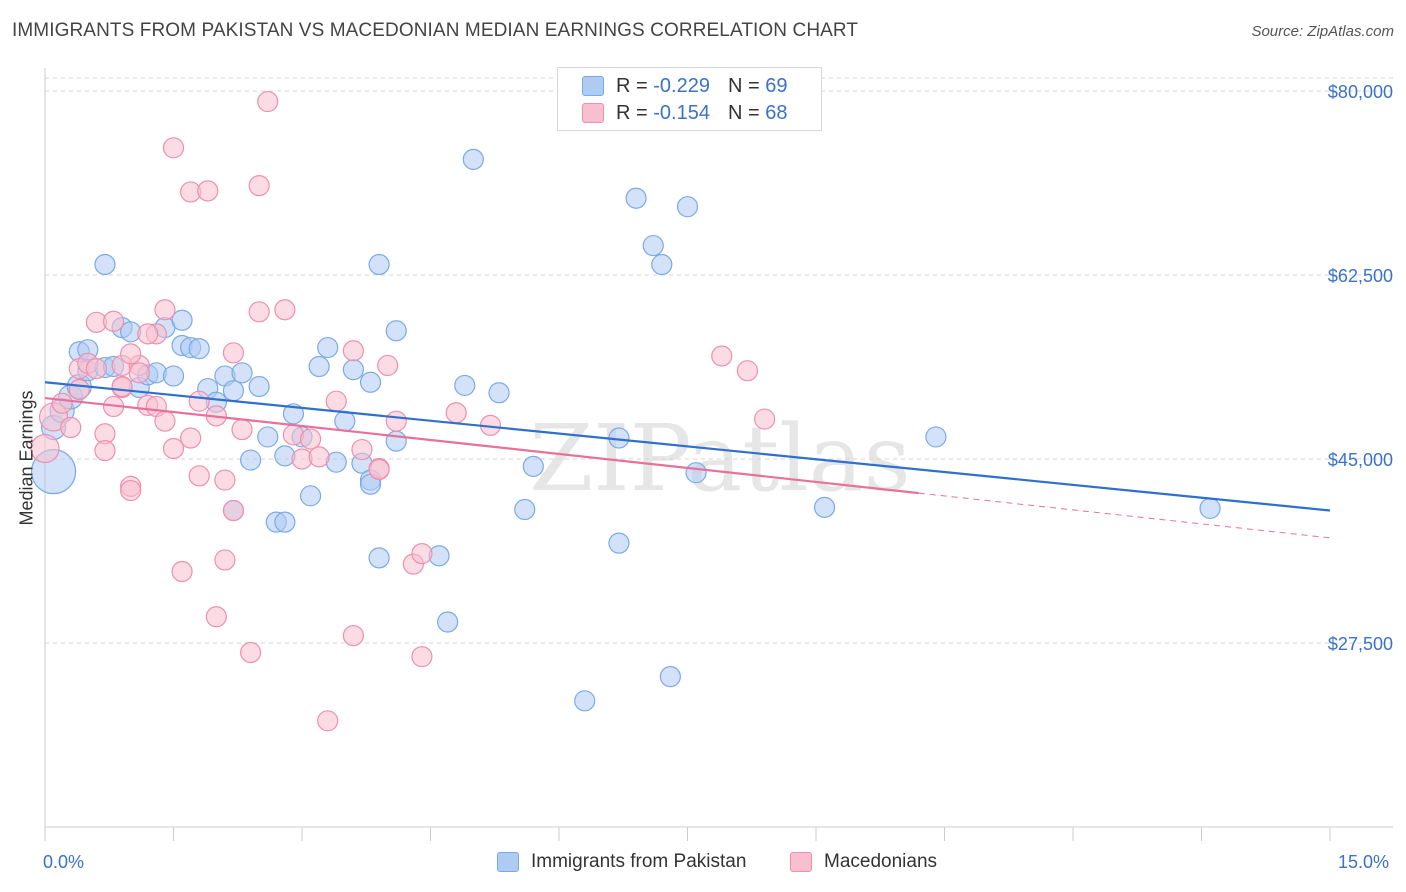 Image resolution: width=1406 pixels, height=892 pixels. What do you see at coordinates (681, 85) in the screenshot?
I see `r-value: -0.229` at bounding box center [681, 85].